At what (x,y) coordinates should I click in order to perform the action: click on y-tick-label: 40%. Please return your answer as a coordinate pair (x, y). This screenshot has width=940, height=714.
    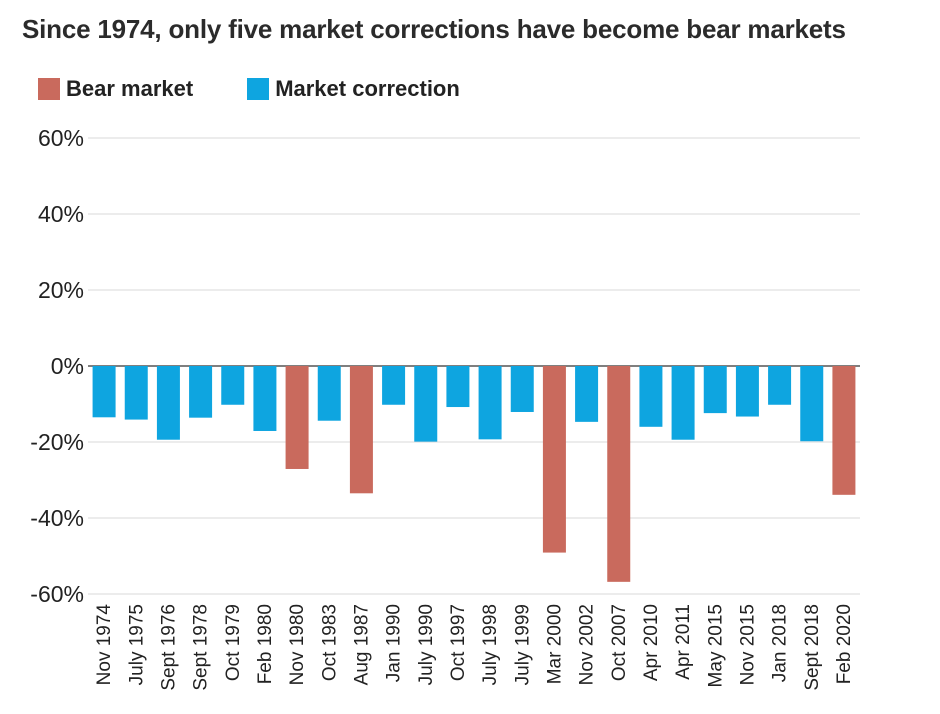
    Looking at the image, I should click on (61, 214).